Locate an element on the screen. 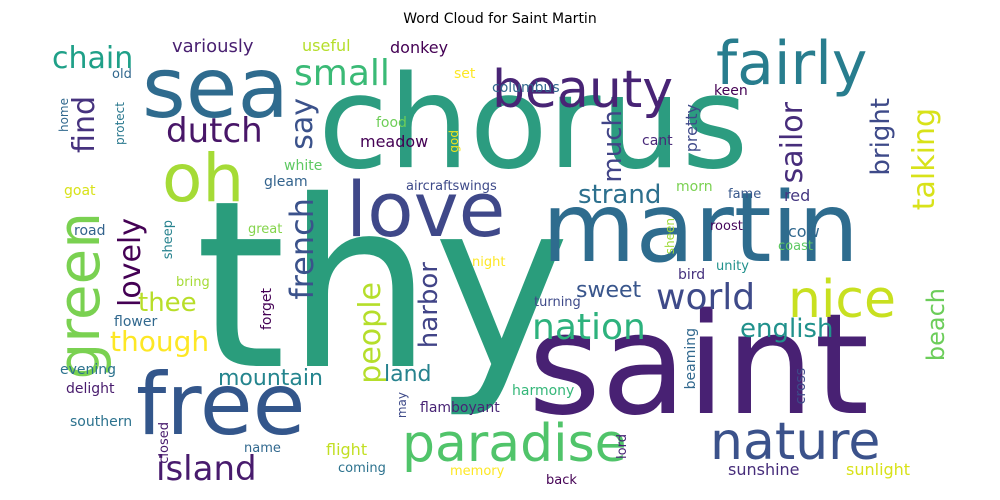 Image resolution: width=1000 pixels, height=500 pixels. word-home: home is located at coordinates (64, 115).